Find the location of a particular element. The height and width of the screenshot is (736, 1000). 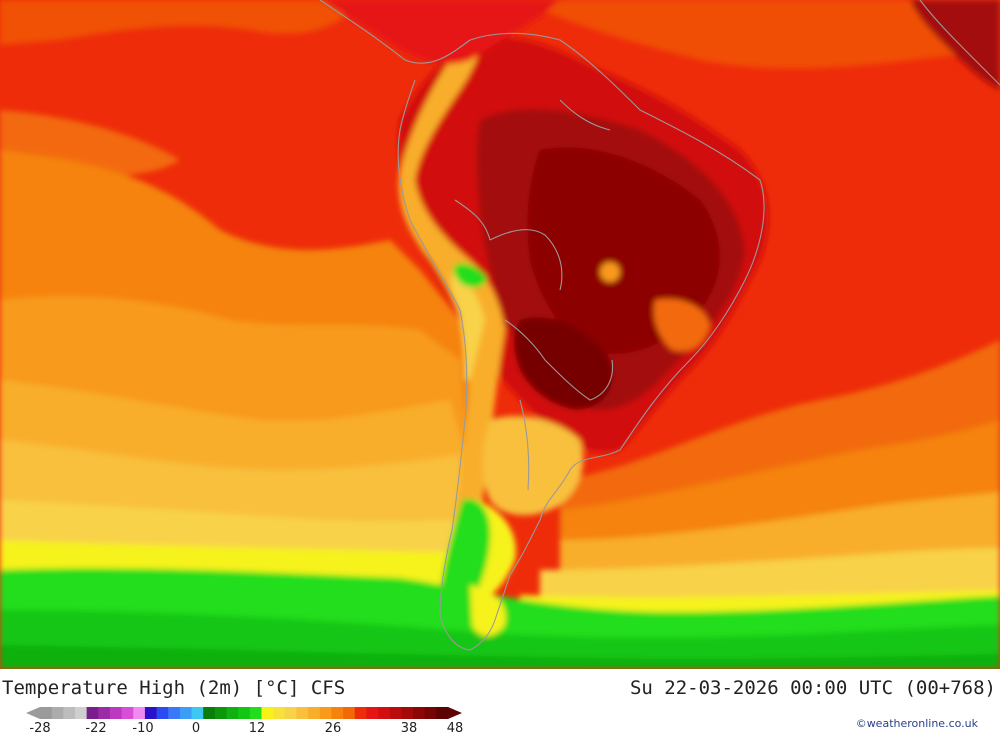

legend-arrow-high is located at coordinates (455, 713).